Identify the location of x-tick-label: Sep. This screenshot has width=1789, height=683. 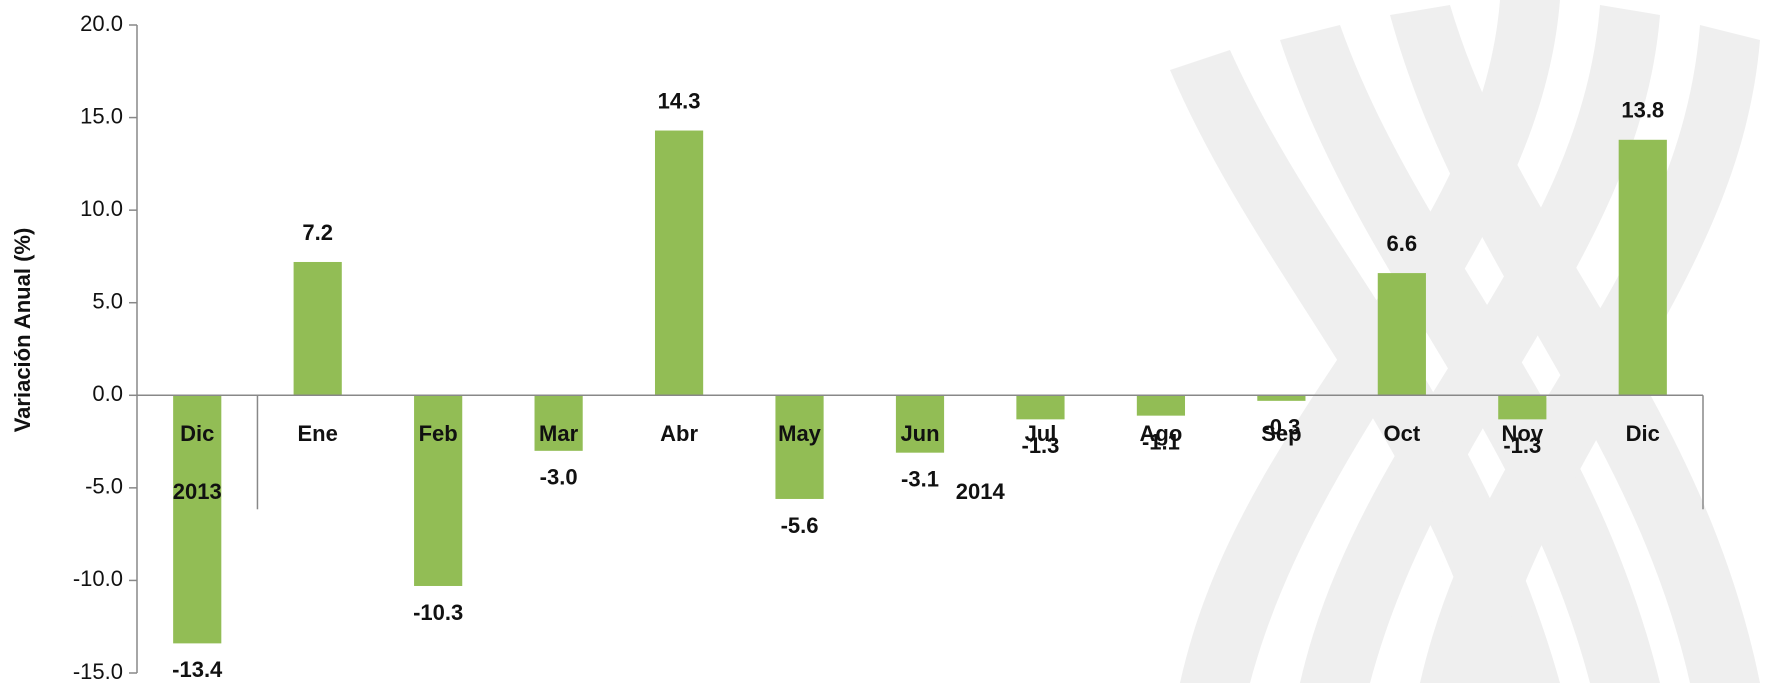
(1281, 433).